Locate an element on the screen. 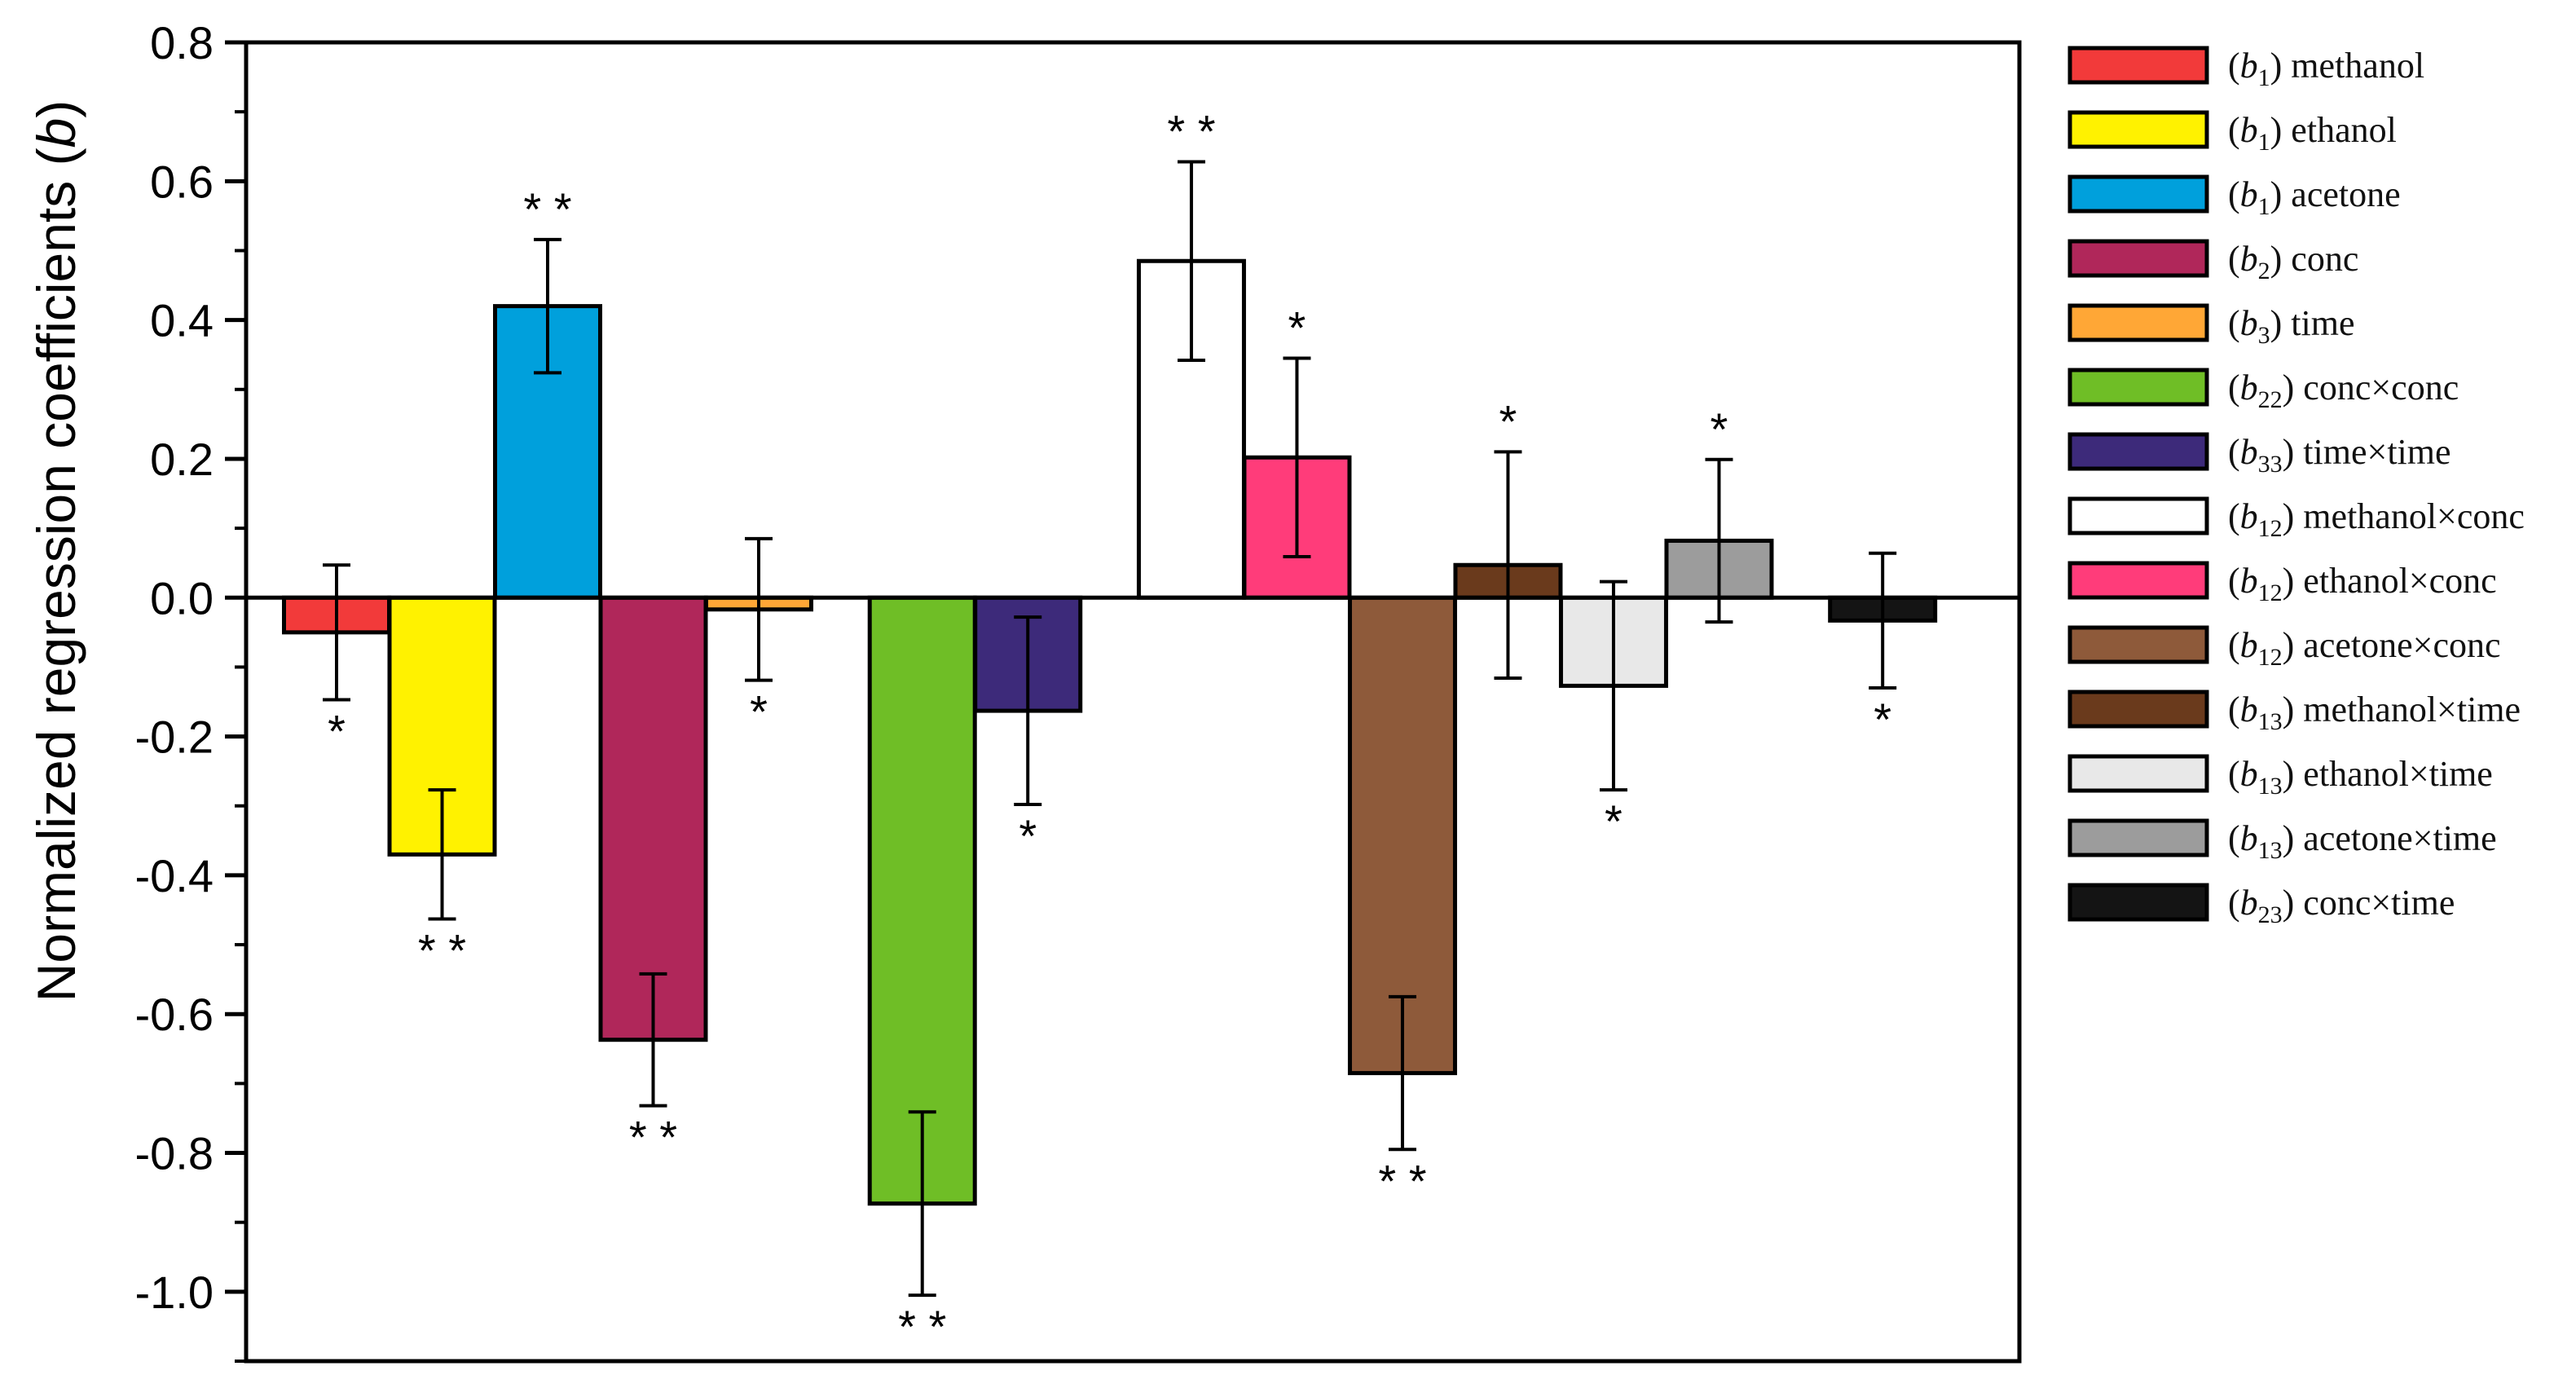 The height and width of the screenshot is (1397, 2576). legend-label-5: (b22) conc×conc is located at coordinates (2343, 390).